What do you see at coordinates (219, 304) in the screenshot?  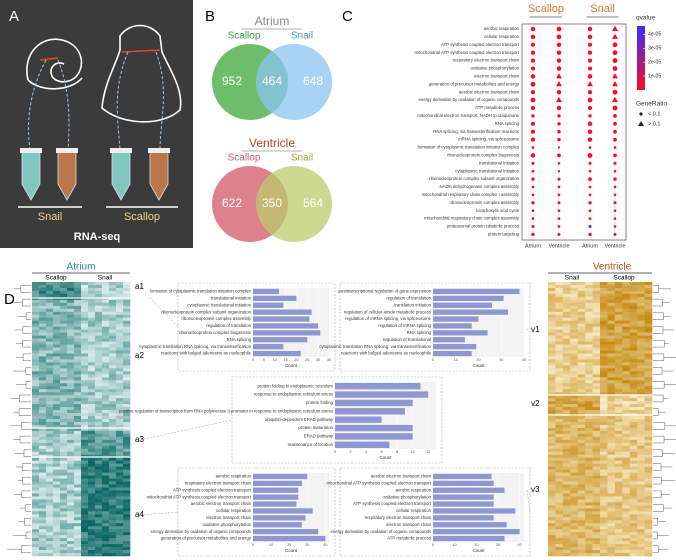 I see `term-label: cytoplasmic translational initiation` at bounding box center [219, 304].